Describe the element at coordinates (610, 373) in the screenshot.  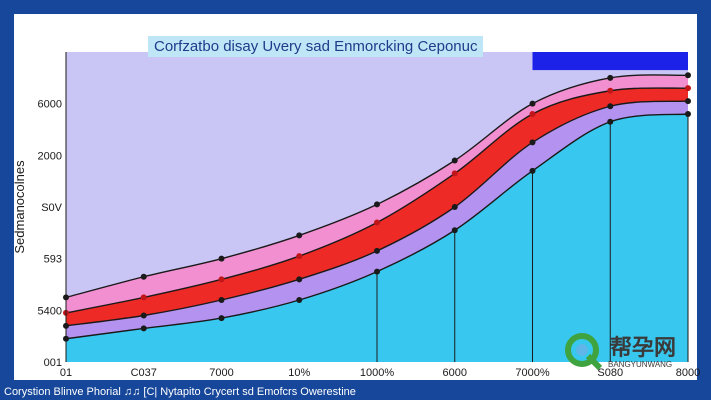
I see `x-tick-label: S080` at that location.